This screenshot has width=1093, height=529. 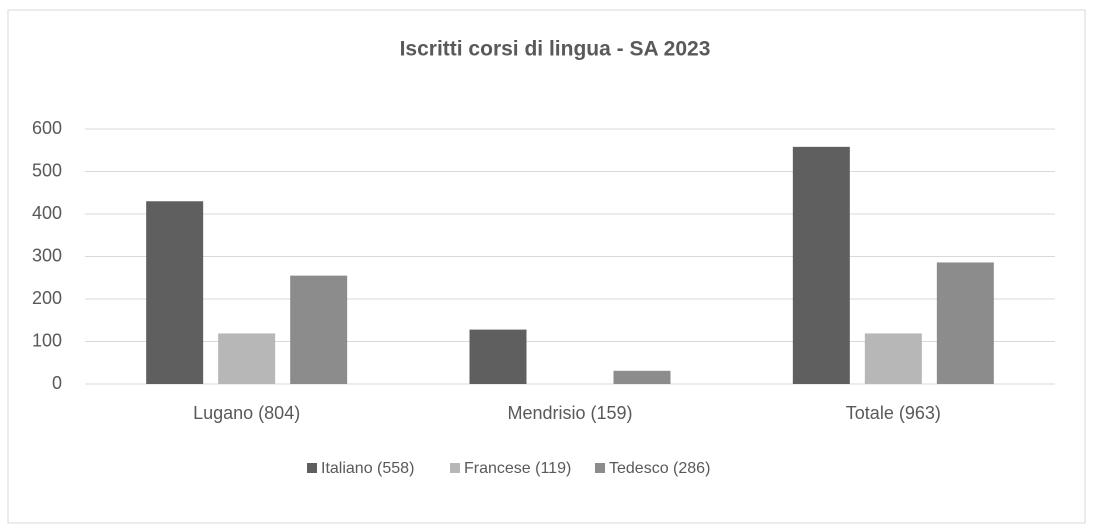 I want to click on y-tick-label: 300, so click(x=47, y=255).